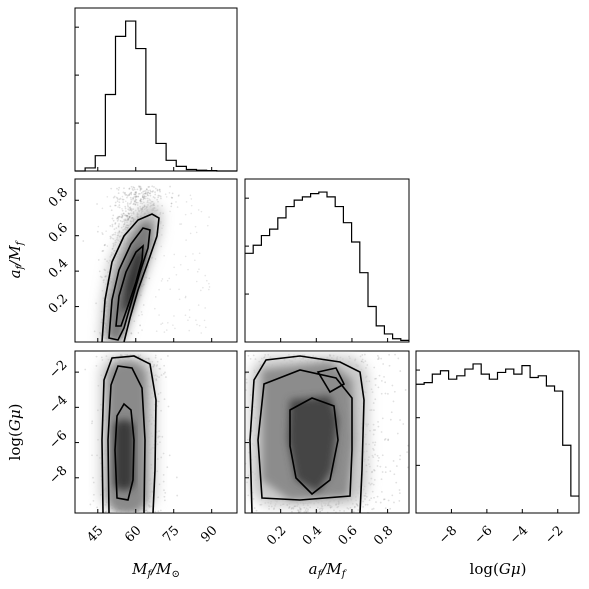  Describe the element at coordinates (327, 432) in the screenshot. I see `panel-joint-spin-logGmu` at that location.